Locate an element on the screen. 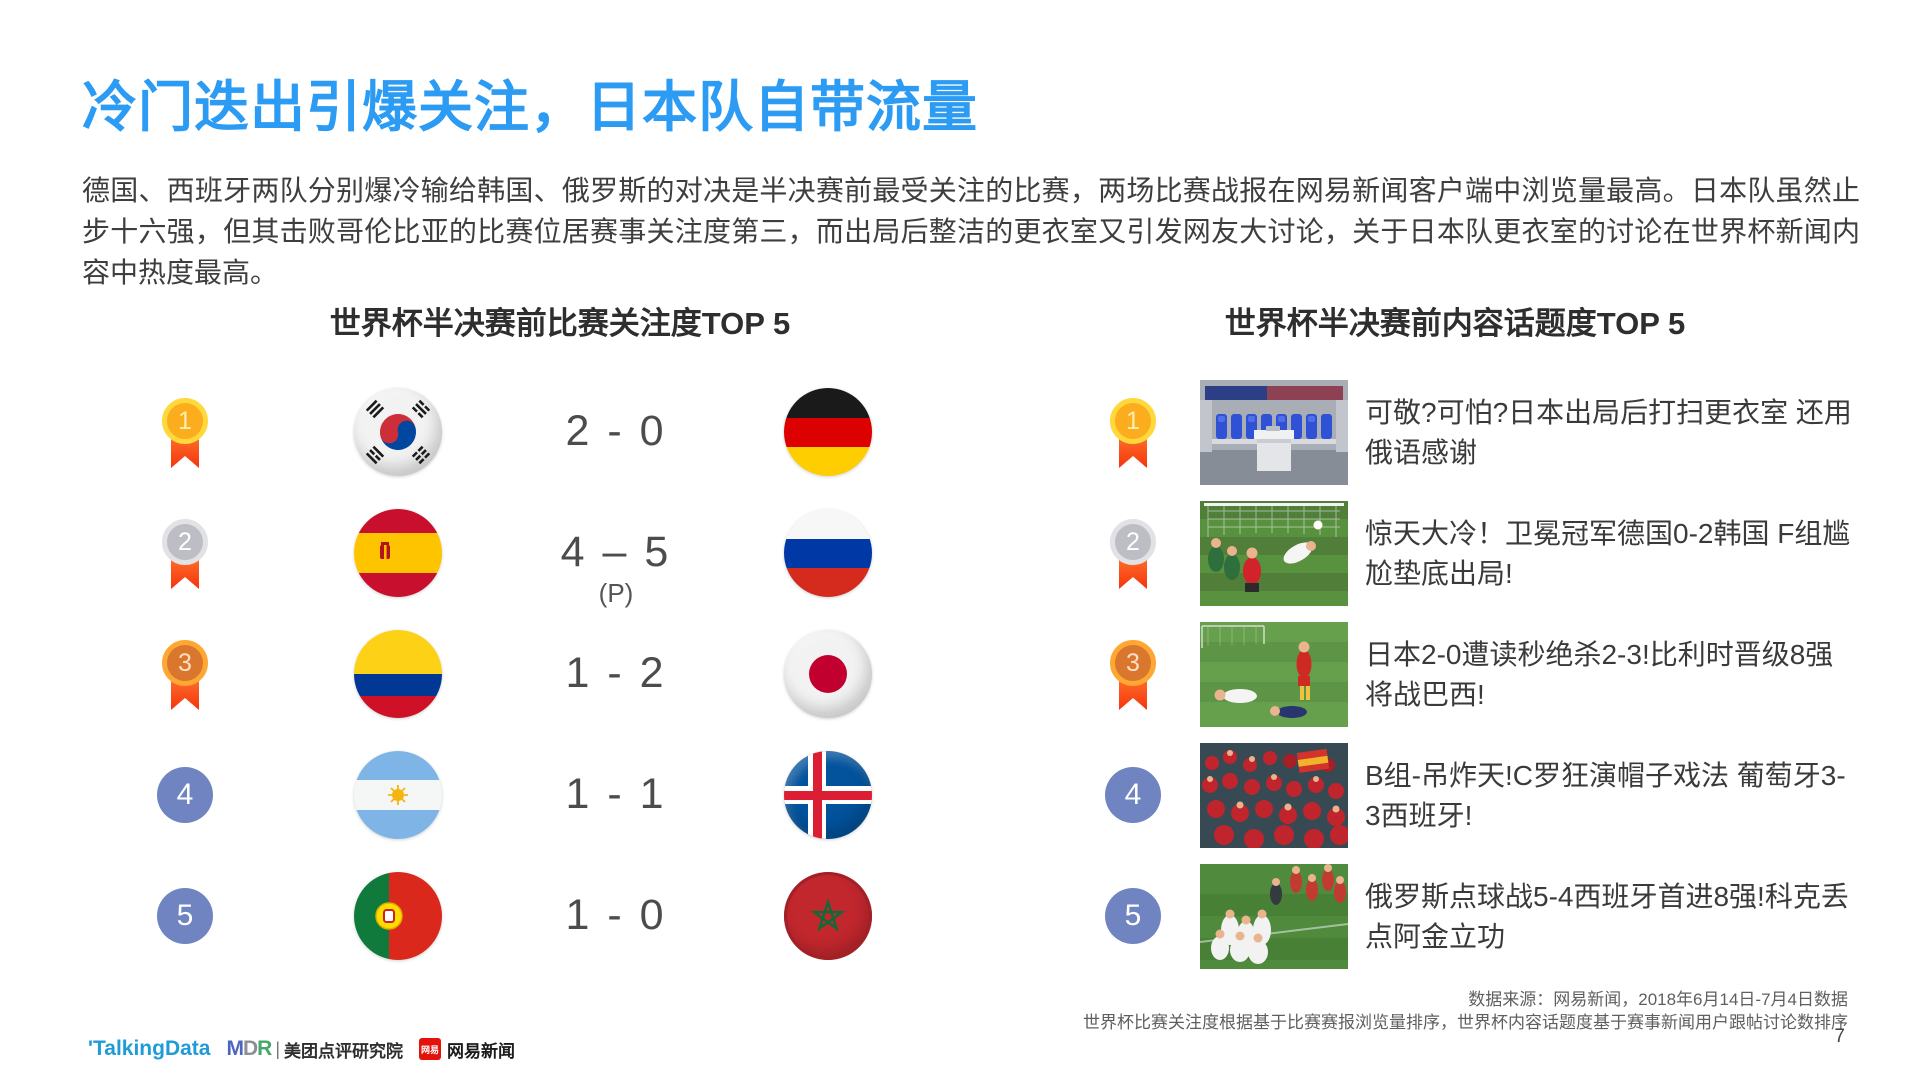 The height and width of the screenshot is (1080, 1921). news-headline: B组-吊炸天!C罗狂演帽子戏法 葡萄牙3-3西班牙! is located at coordinates (1605, 795).